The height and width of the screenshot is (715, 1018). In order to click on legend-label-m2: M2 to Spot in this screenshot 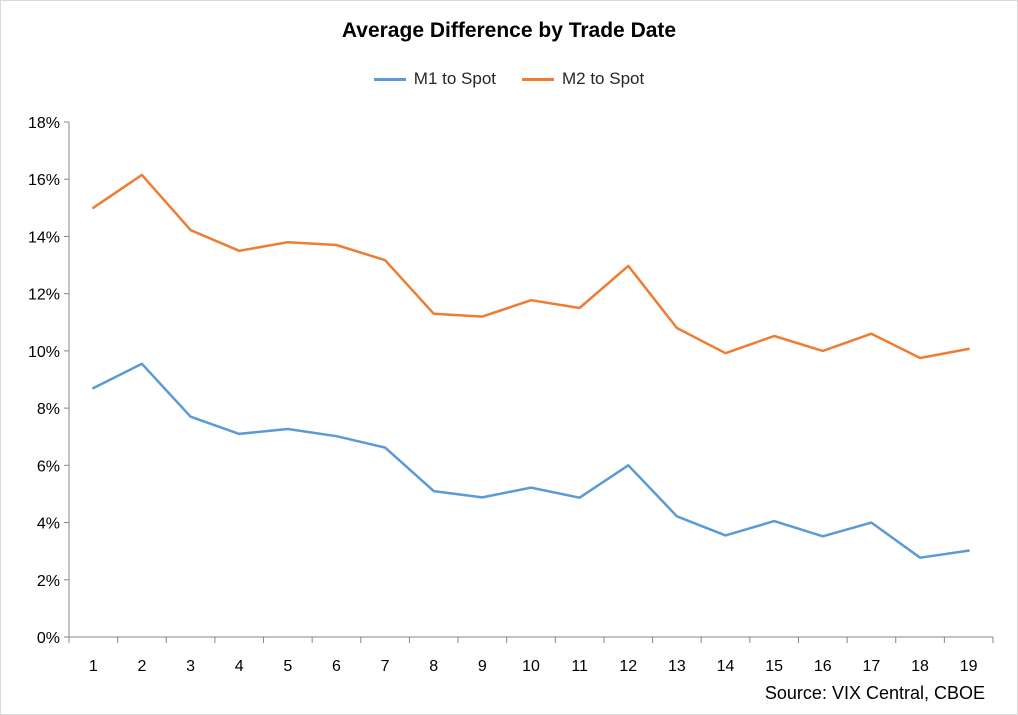, I will do `click(603, 78)`.